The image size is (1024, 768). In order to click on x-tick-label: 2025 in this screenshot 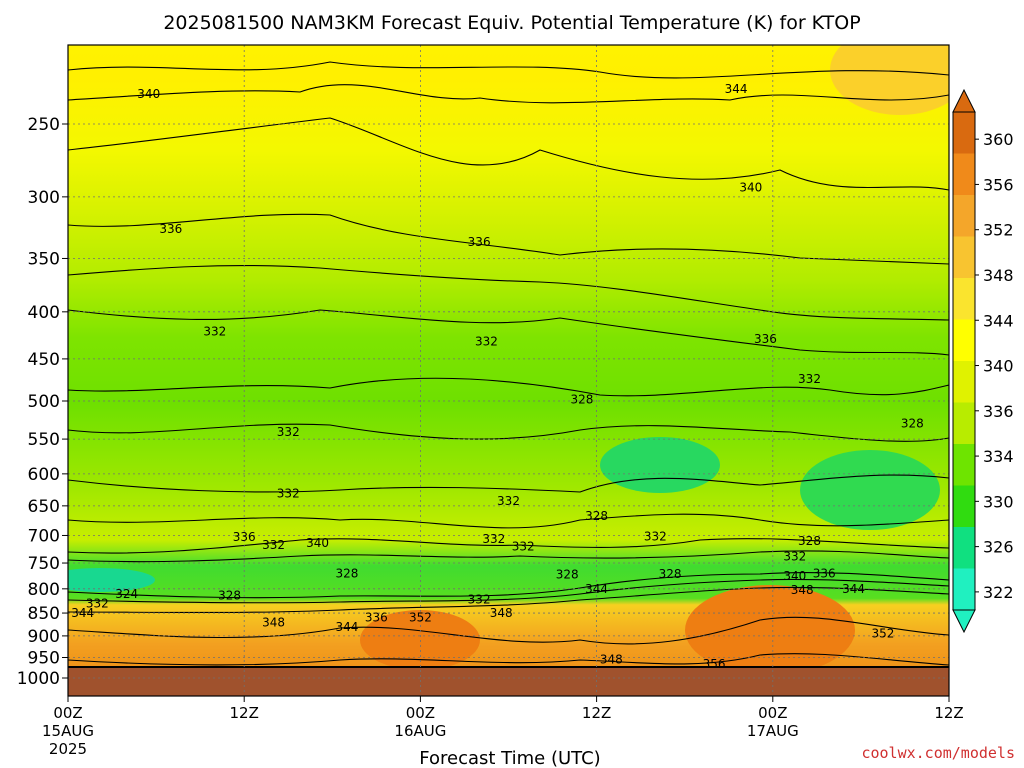, I will do `click(68, 749)`.